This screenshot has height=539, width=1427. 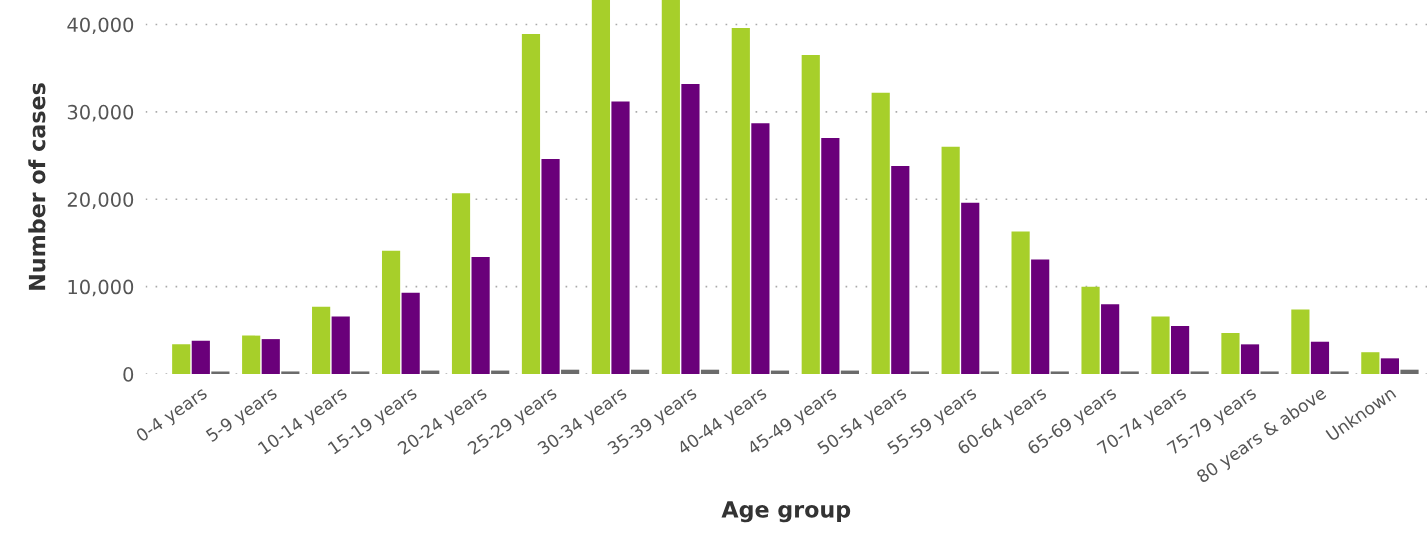 I want to click on x-axis-title: Age group, so click(x=786, y=512).